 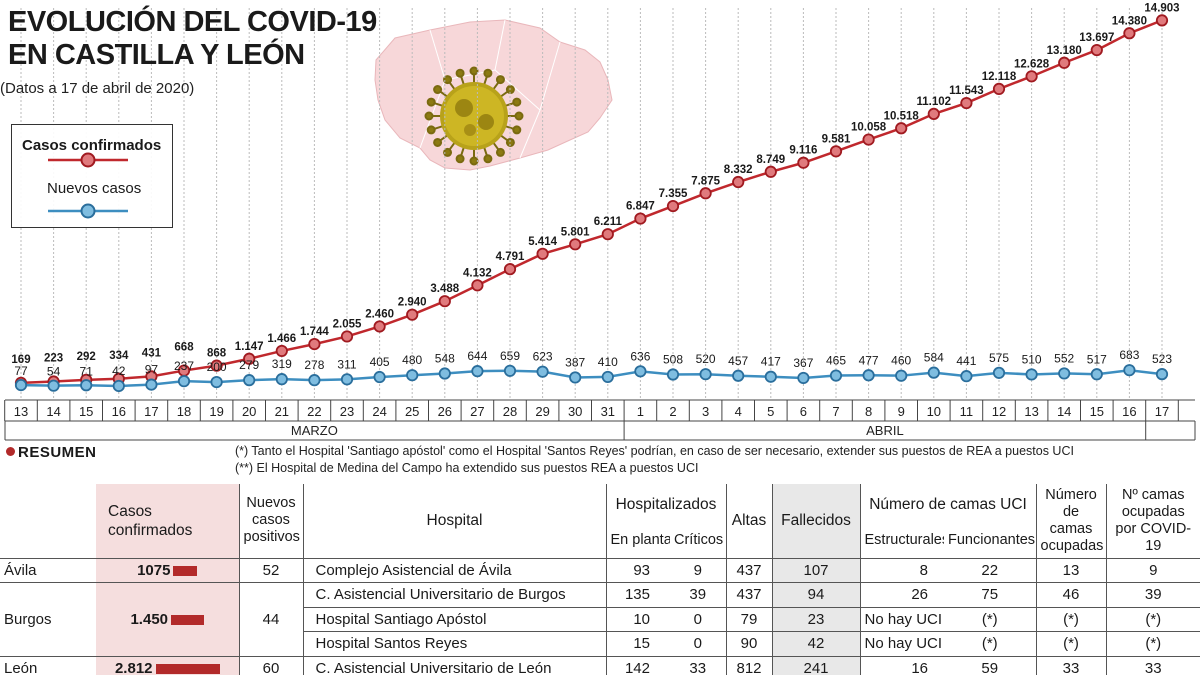 What do you see at coordinates (869, 128) in the screenshot?
I see `data-label-confirmed: 10.058` at bounding box center [869, 128].